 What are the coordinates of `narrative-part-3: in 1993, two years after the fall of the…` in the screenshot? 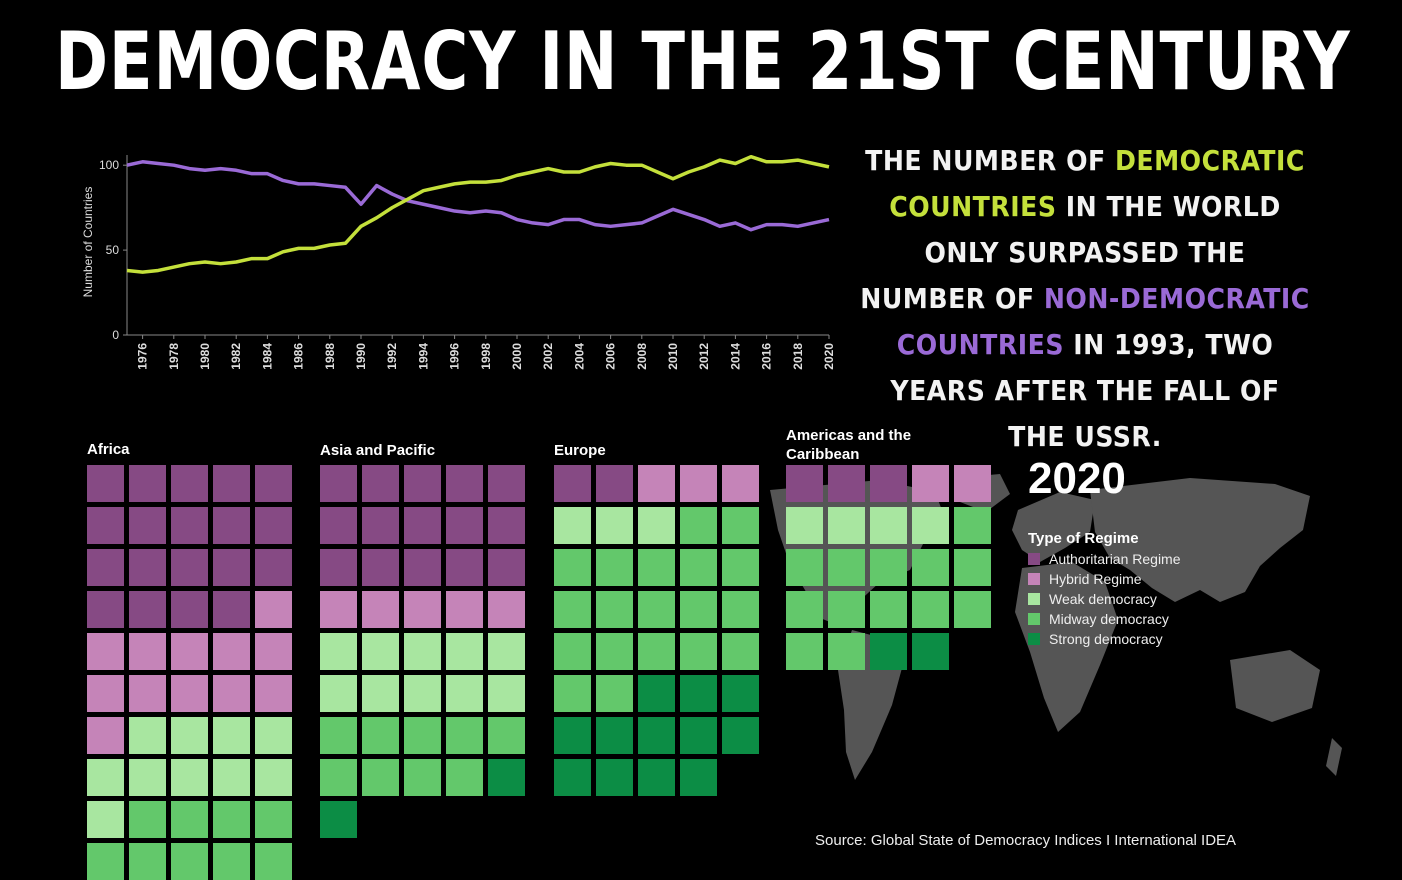 It's located at (1085, 390).